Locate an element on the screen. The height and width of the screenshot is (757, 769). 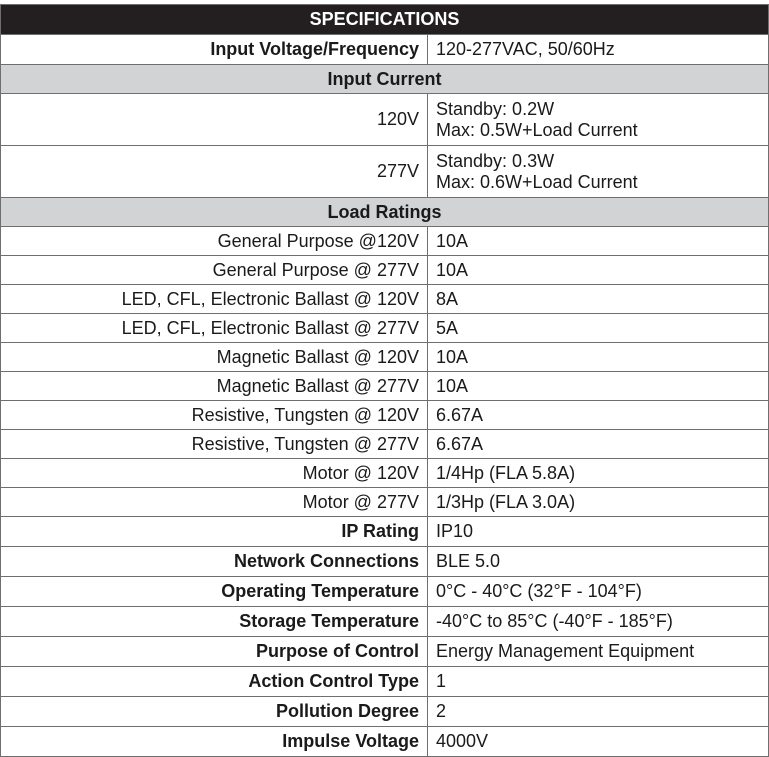
title-row: SPECIFICATIONS is located at coordinates (384, 19).